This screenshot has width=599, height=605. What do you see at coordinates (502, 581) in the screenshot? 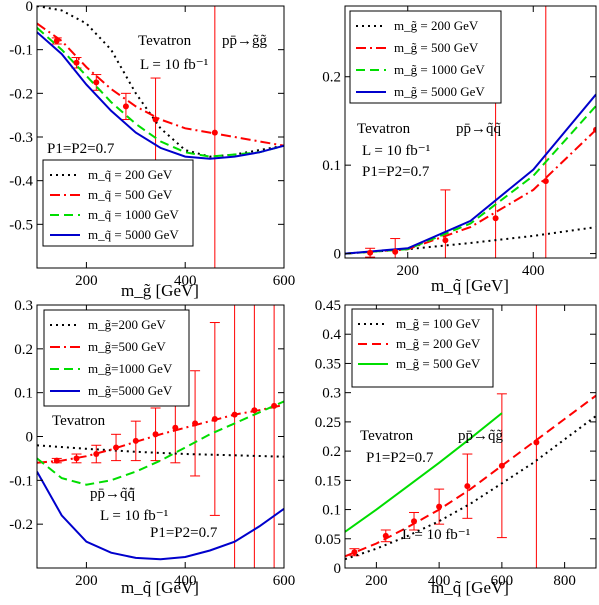
I see `p3-x-tick-label: 600` at bounding box center [502, 581].